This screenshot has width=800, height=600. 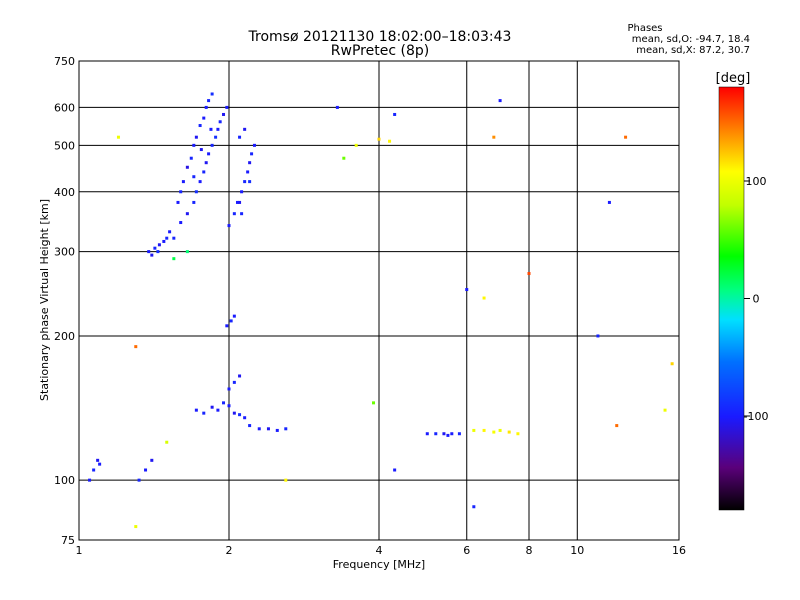 I want to click on stats-line-x: mean, sd,X: 87.2, 30.7, so click(x=693, y=50).